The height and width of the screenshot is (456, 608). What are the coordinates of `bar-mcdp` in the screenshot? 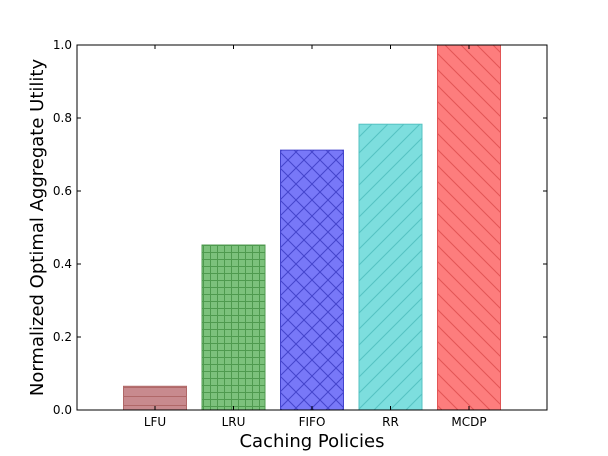 It's located at (469, 227).